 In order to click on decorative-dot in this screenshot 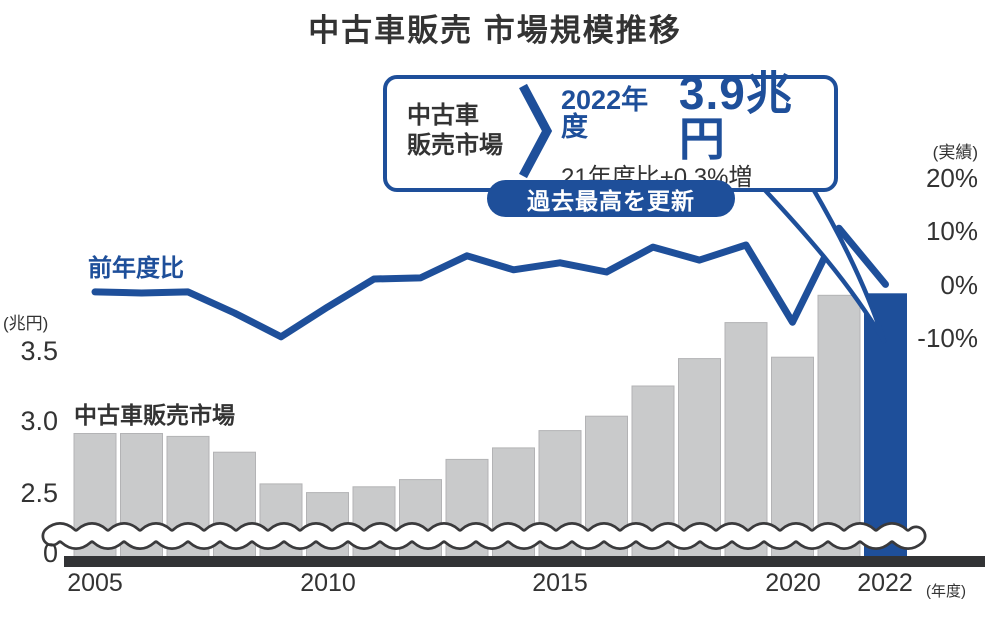, I will do `click(910, 117)`.